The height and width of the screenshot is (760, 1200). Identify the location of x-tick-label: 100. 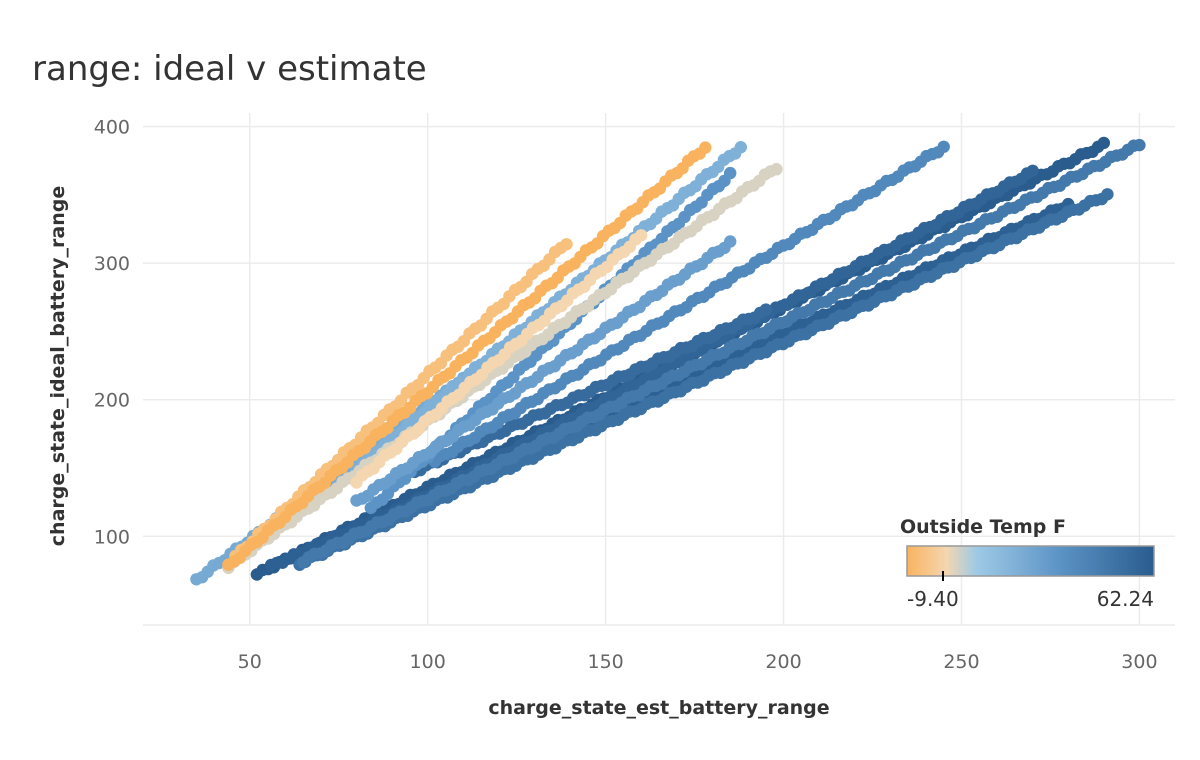
(428, 662).